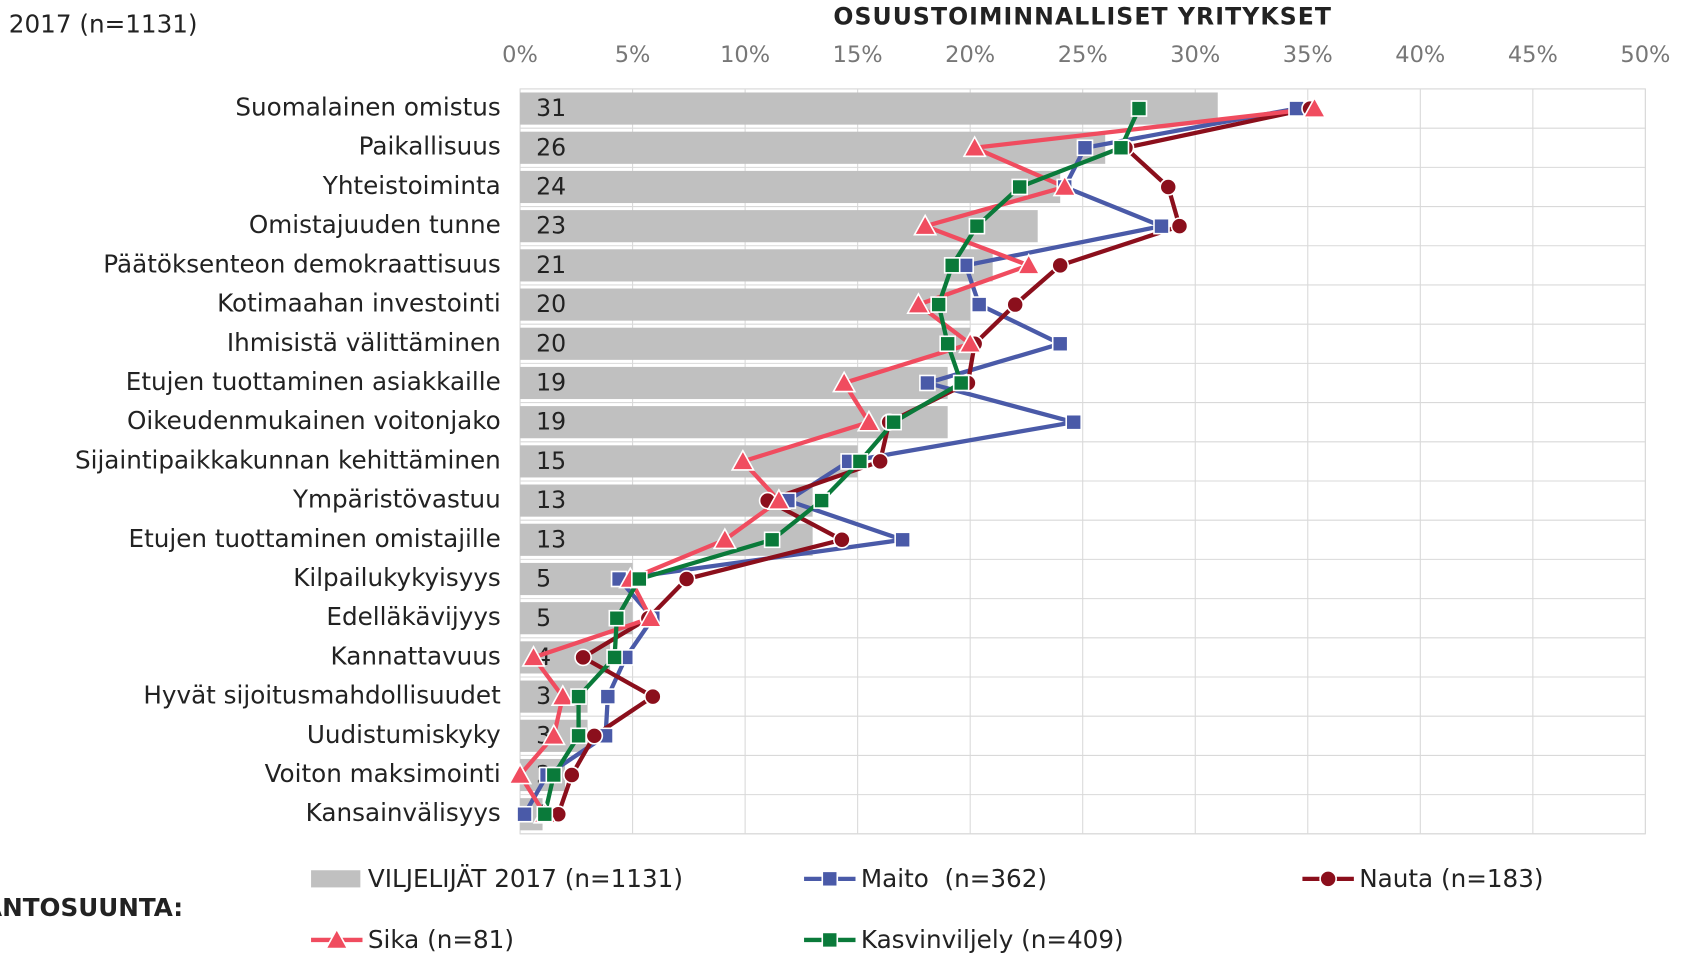  I want to click on x-tick-label: 0%, so click(520, 55).